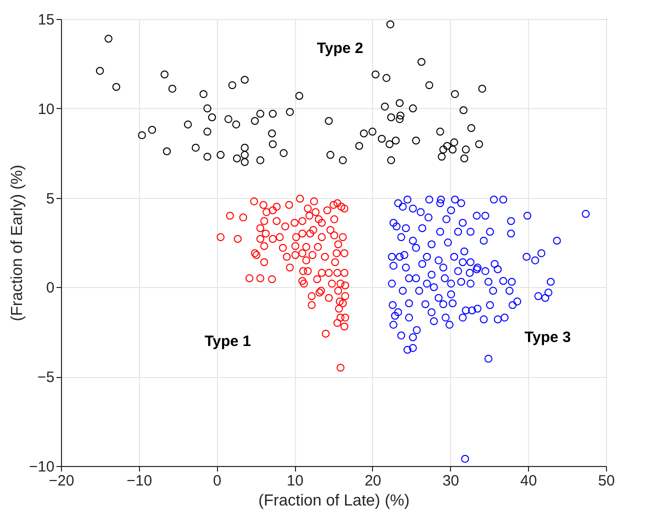 This screenshot has height=525, width=646. Describe the element at coordinates (334, 501) in the screenshot. I see `x-axis-title: (Fraction of Late) (%)` at that location.